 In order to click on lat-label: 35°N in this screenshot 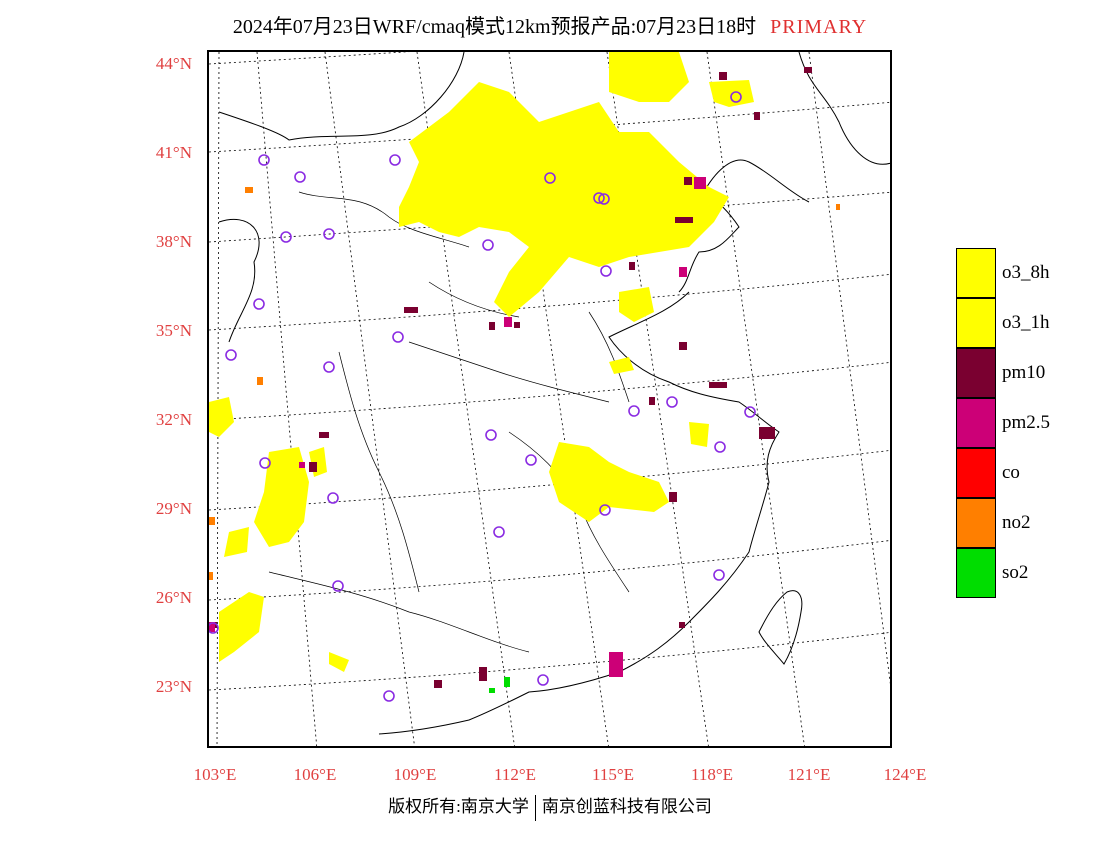, I will do `click(173, 330)`.